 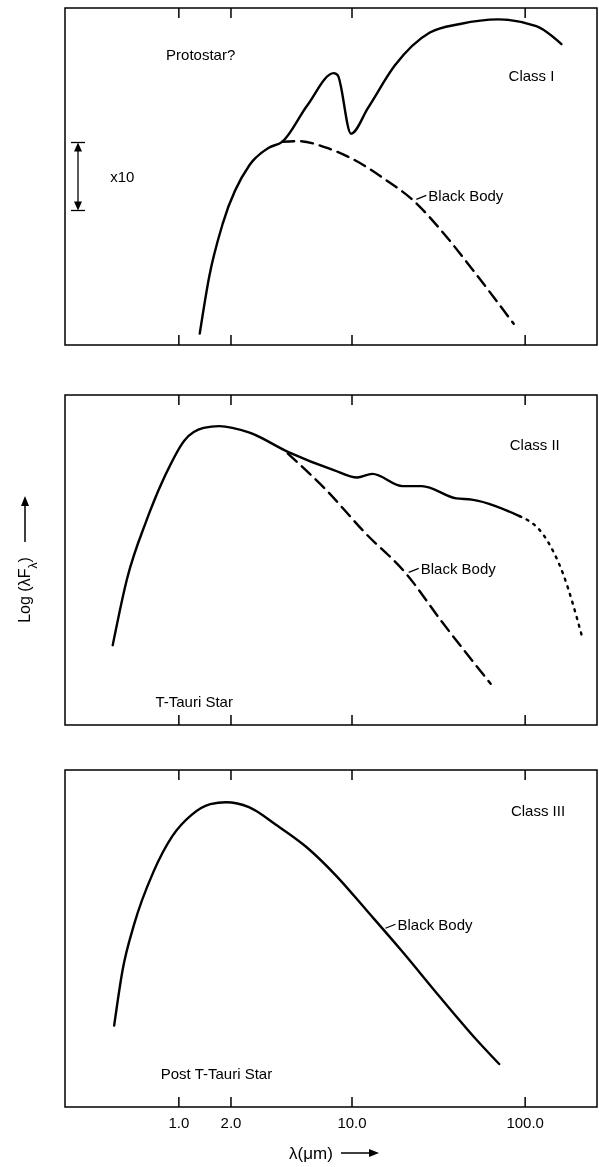 I want to click on x-tick-label: 2.0, so click(x=231, y=1122).